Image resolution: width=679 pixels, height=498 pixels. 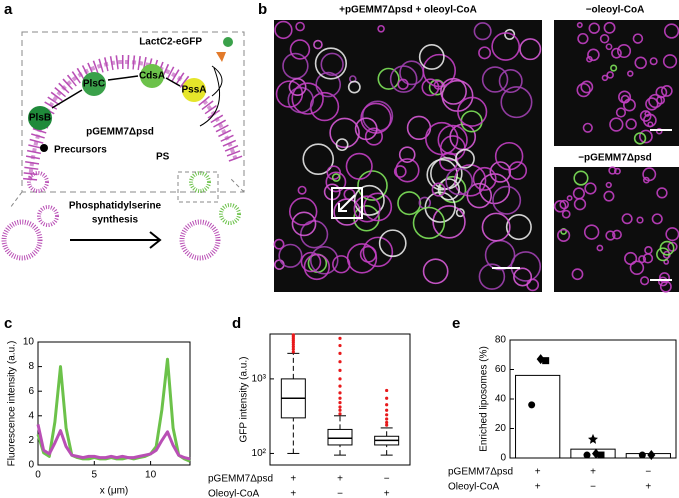 I want to click on panel-label: c, so click(x=8, y=323).